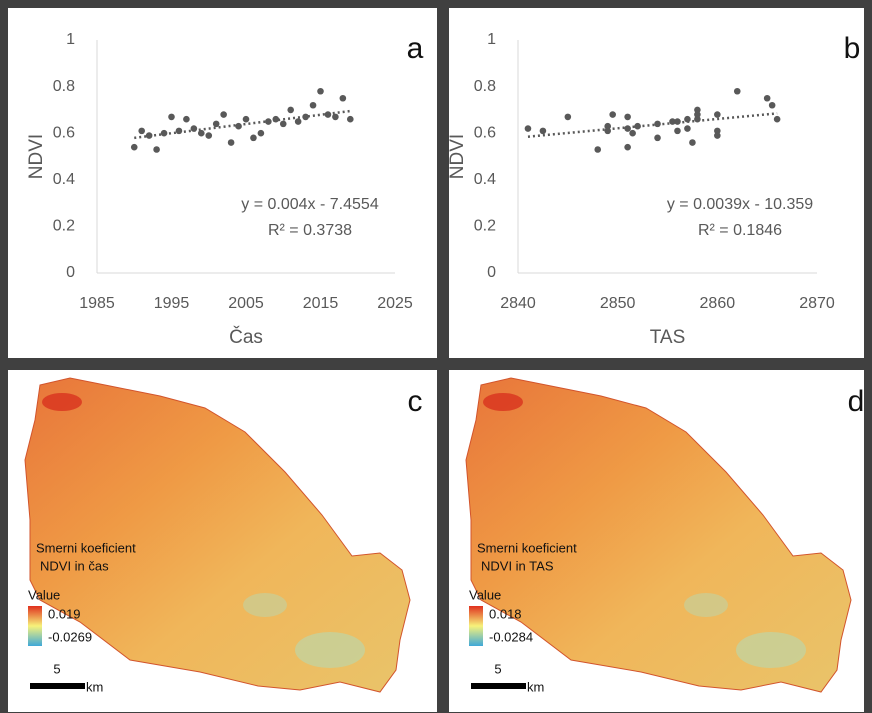  What do you see at coordinates (852, 48) in the screenshot?
I see `panel-label: b` at bounding box center [852, 48].